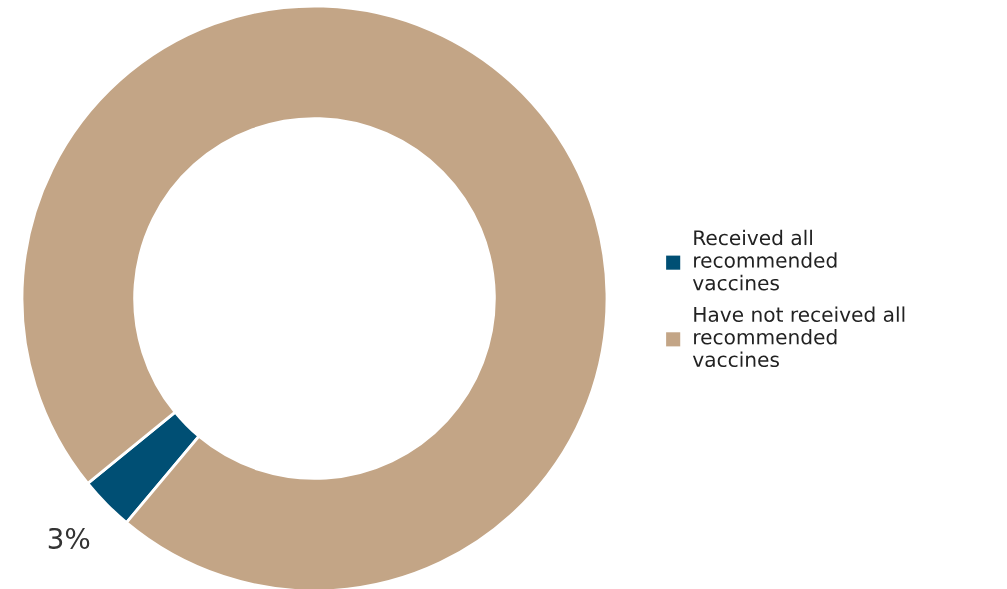  Describe the element at coordinates (69, 538) in the screenshot. I see `data-label: 3%` at that location.